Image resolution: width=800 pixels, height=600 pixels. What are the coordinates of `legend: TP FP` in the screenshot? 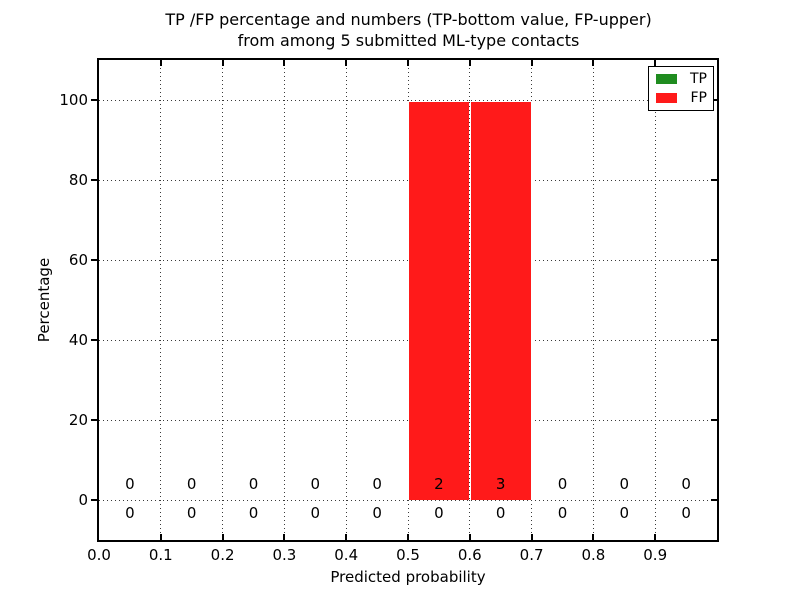 It's located at (681, 88).